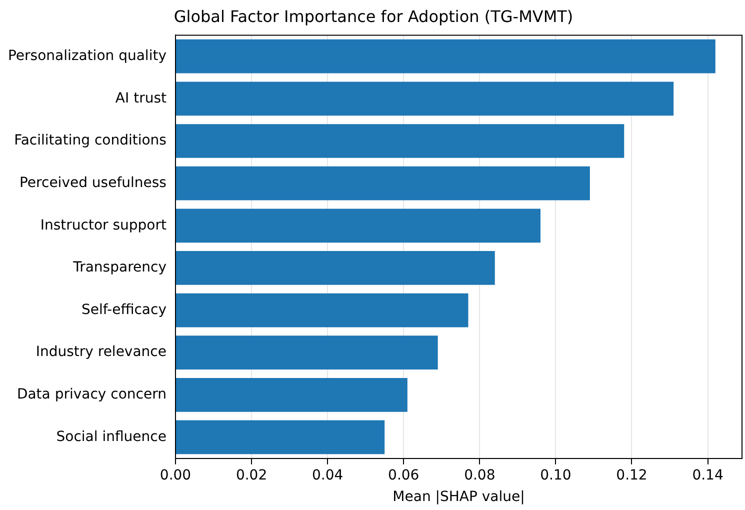 The width and height of the screenshot is (745, 510). What do you see at coordinates (176, 475) in the screenshot?
I see `x-tick-label: 0.00` at bounding box center [176, 475].